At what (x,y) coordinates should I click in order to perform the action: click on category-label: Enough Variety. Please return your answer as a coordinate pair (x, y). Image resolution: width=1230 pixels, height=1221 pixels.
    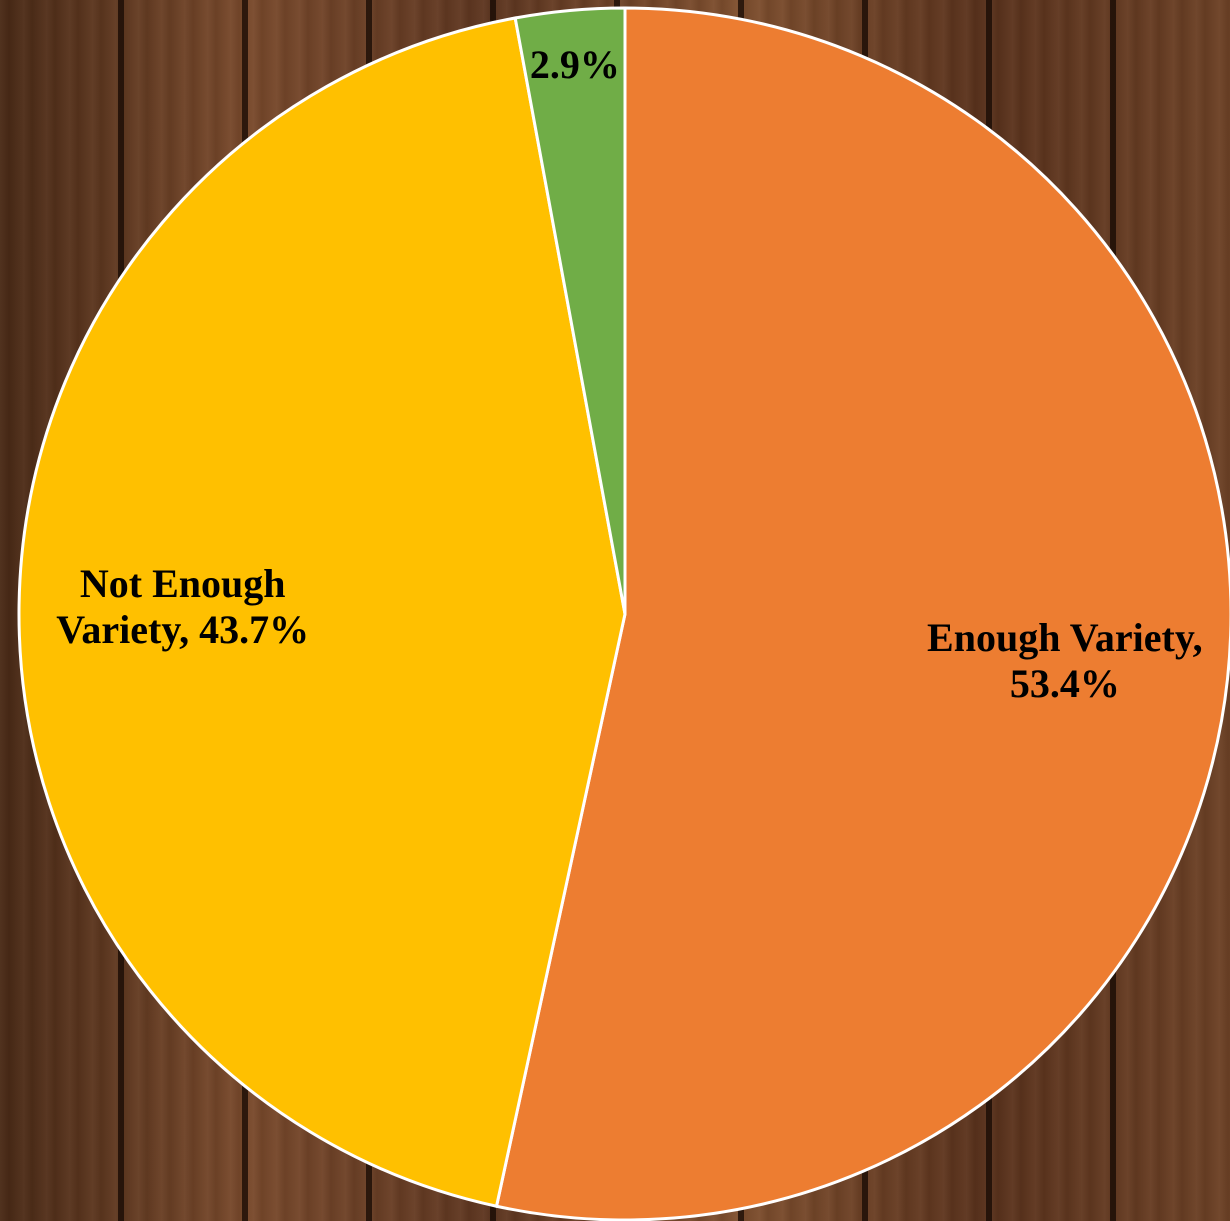
    Looking at the image, I should click on (1060, 638).